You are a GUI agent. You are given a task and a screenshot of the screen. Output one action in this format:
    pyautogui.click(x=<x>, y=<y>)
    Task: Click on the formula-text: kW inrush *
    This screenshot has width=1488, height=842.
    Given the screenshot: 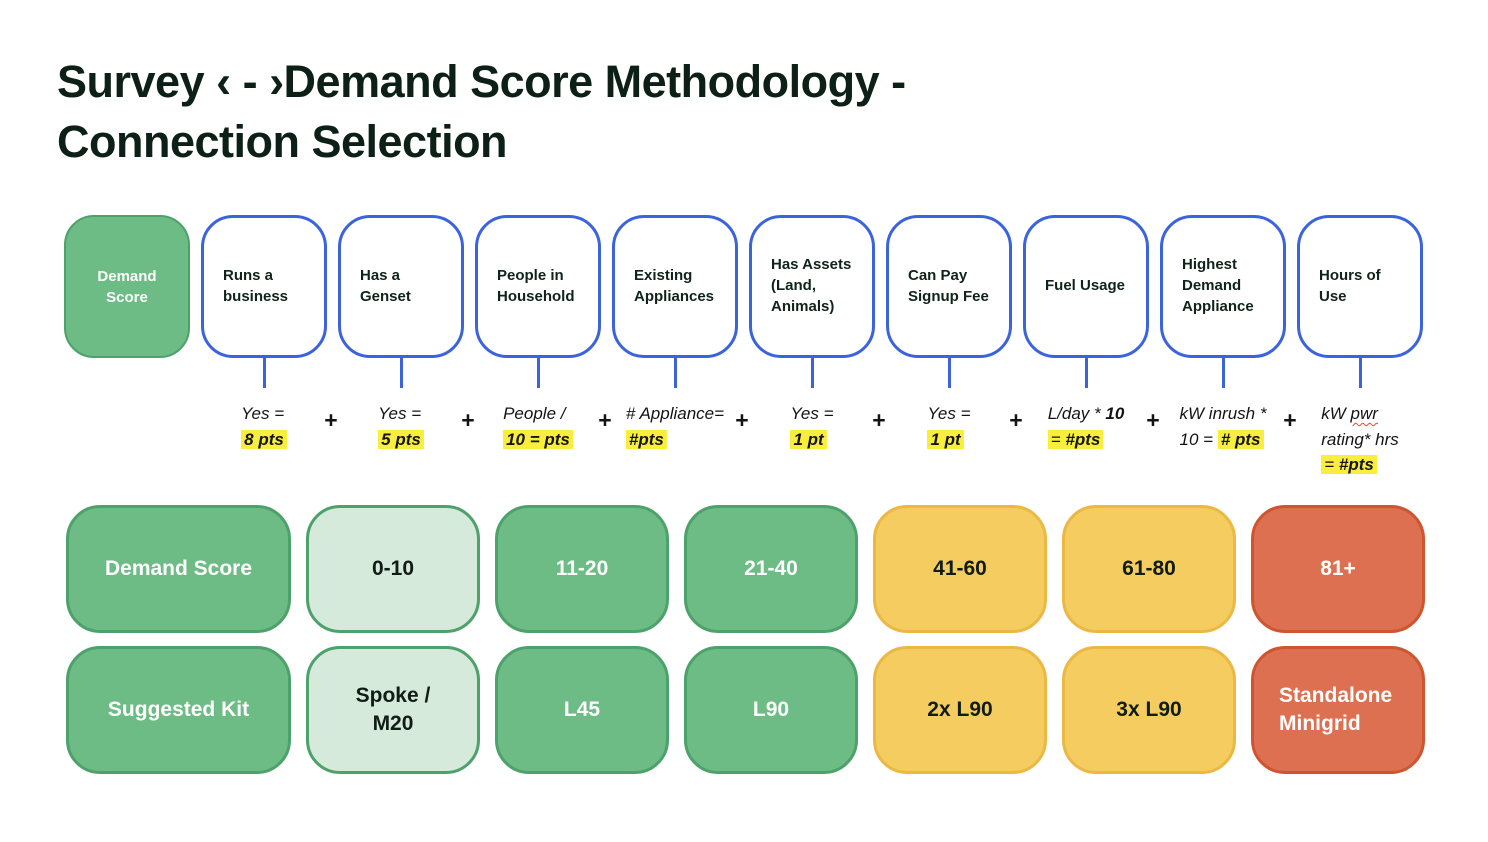 What is the action you would take?
    pyautogui.click(x=1223, y=413)
    